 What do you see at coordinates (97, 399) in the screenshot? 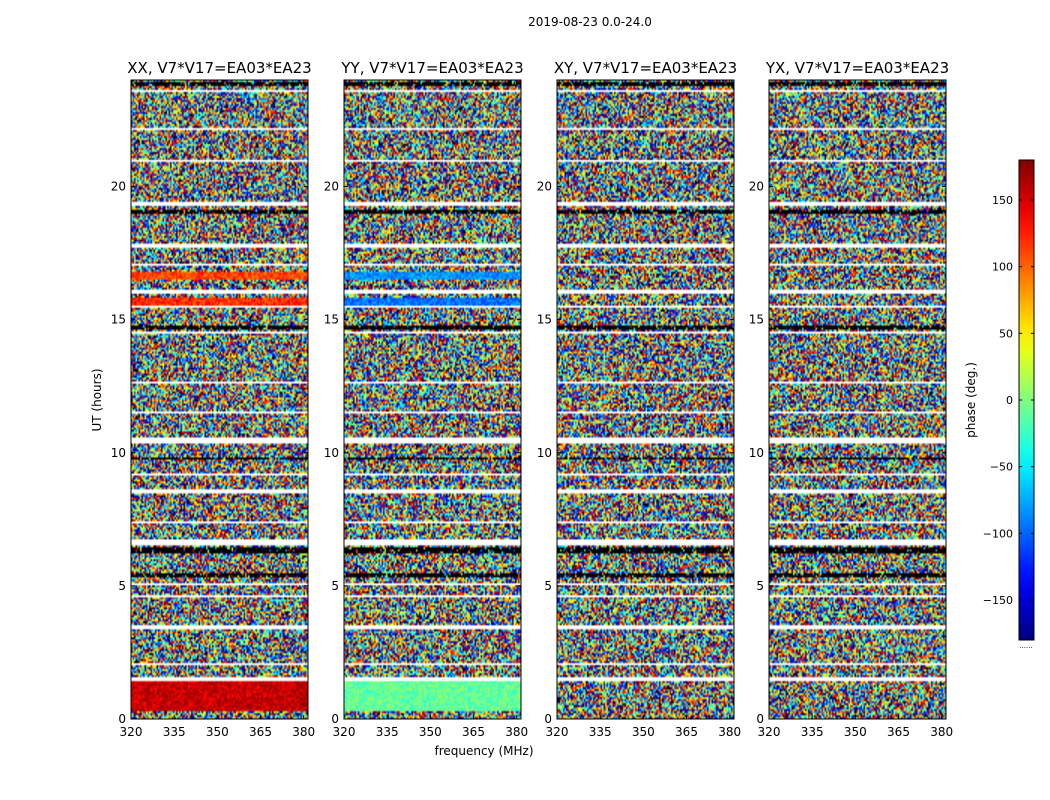
I see `y-axis-label: UT (hours)` at bounding box center [97, 399].